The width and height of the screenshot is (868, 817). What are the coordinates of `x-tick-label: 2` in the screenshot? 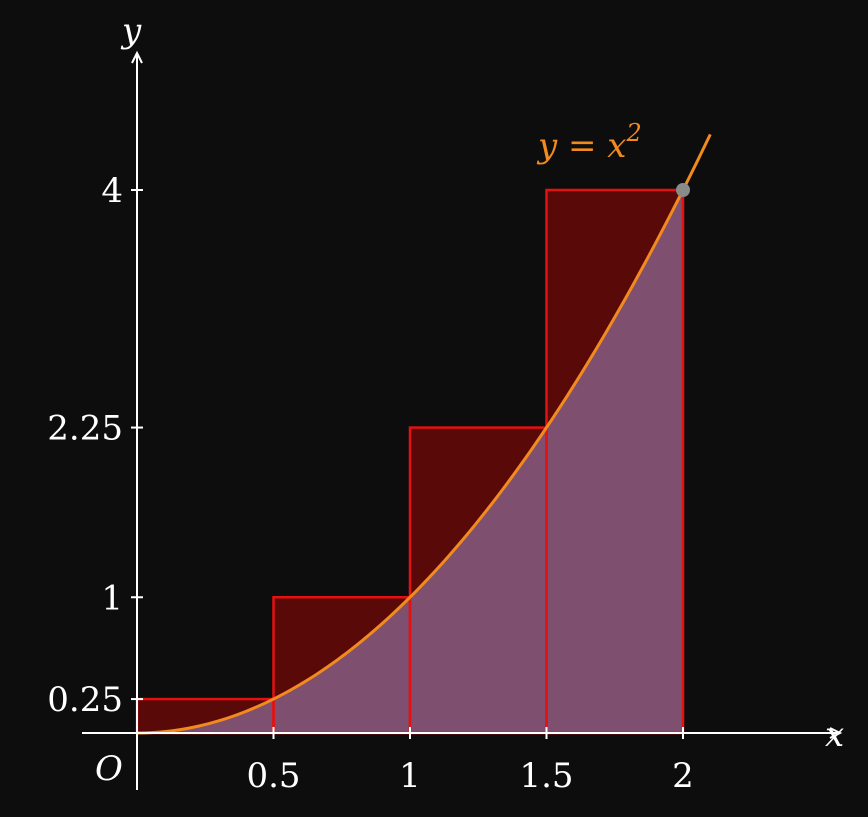 It's located at (683, 776).